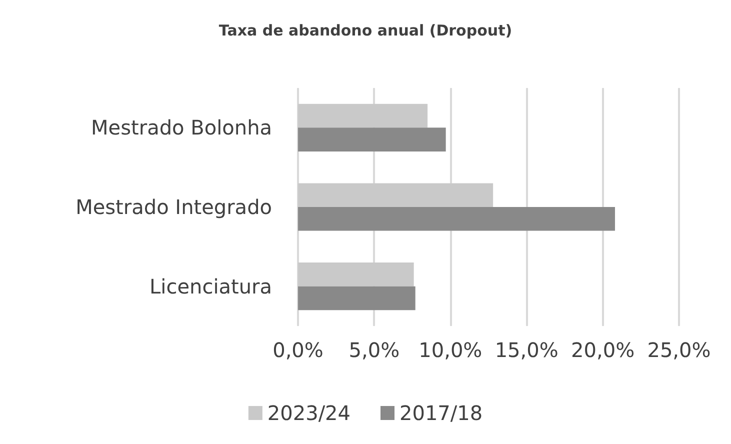 Image resolution: width=731 pixels, height=444 pixels. What do you see at coordinates (174, 207) in the screenshot?
I see `y-tick-label: Mestrado Integrado` at bounding box center [174, 207].